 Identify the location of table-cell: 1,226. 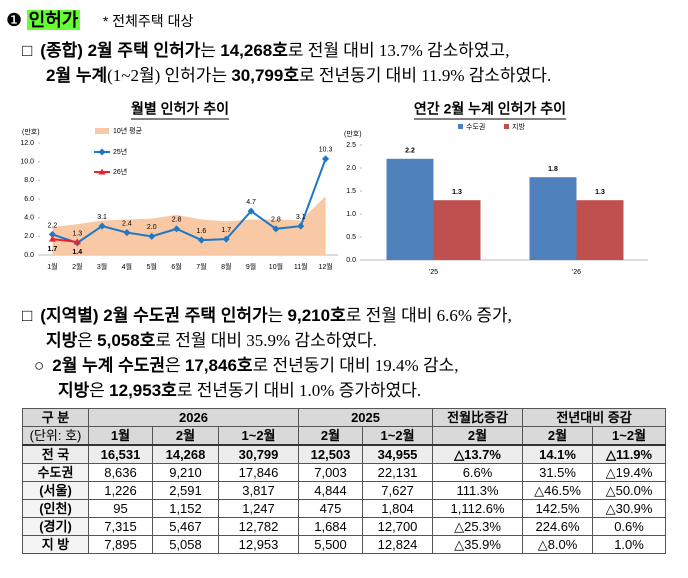
(120, 490).